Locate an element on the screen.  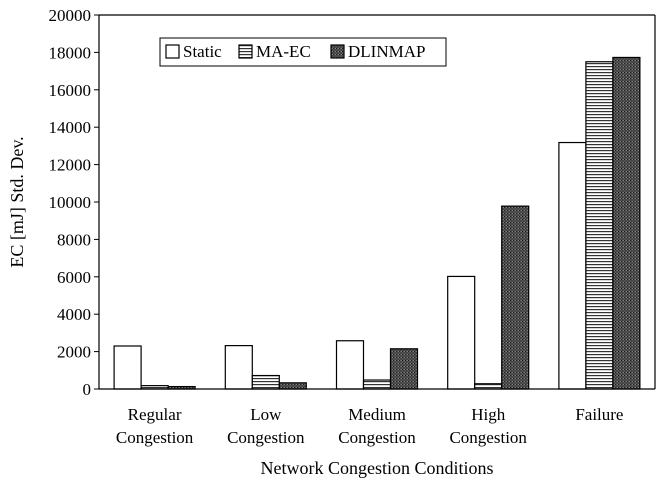
x-category-label: High is located at coordinates (488, 414).